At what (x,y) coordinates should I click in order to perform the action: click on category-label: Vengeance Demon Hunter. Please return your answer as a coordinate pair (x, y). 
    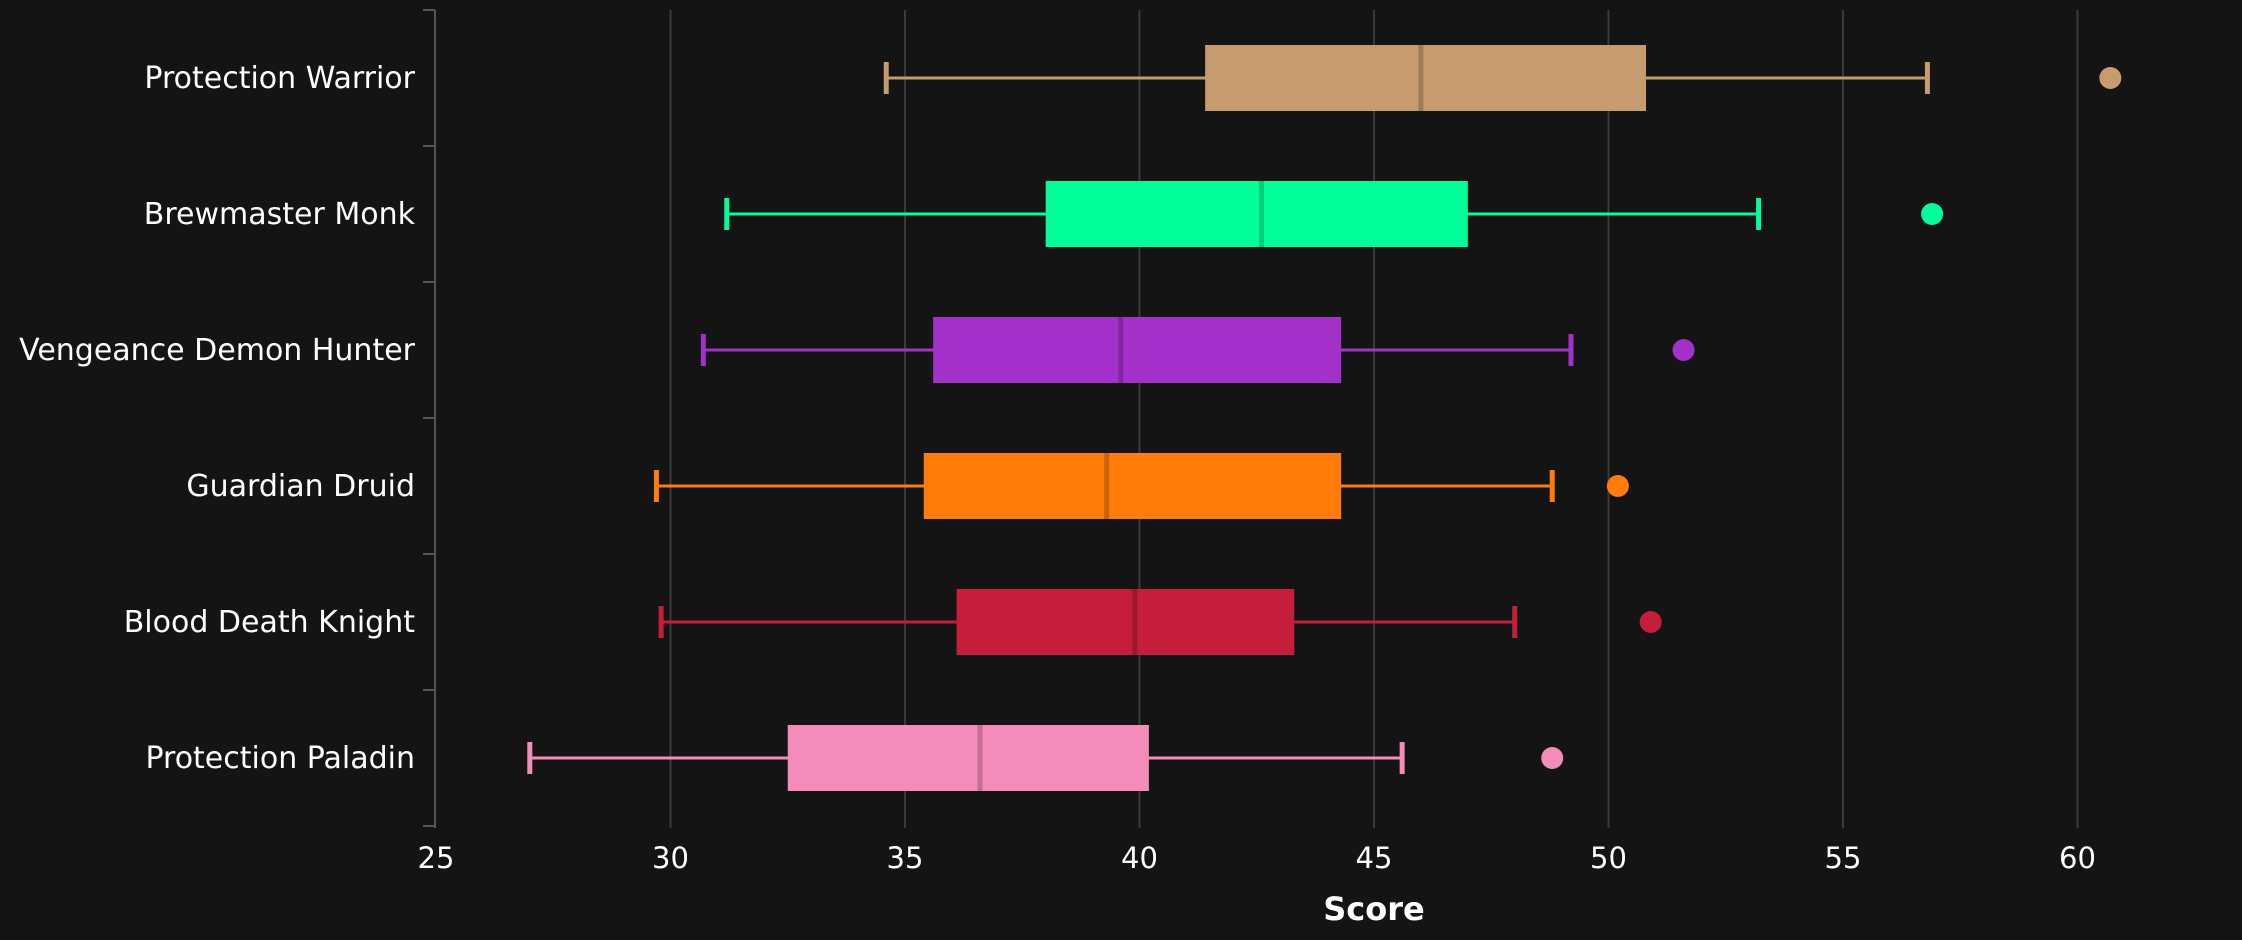
    Looking at the image, I should click on (217, 350).